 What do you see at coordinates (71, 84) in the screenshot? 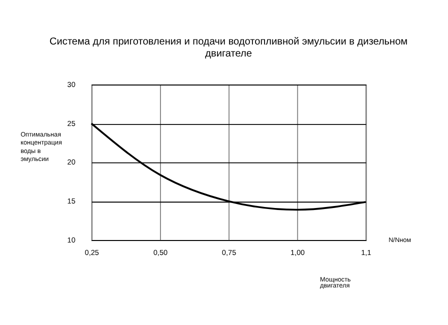
I see `y-tick-label: 30` at bounding box center [71, 84].